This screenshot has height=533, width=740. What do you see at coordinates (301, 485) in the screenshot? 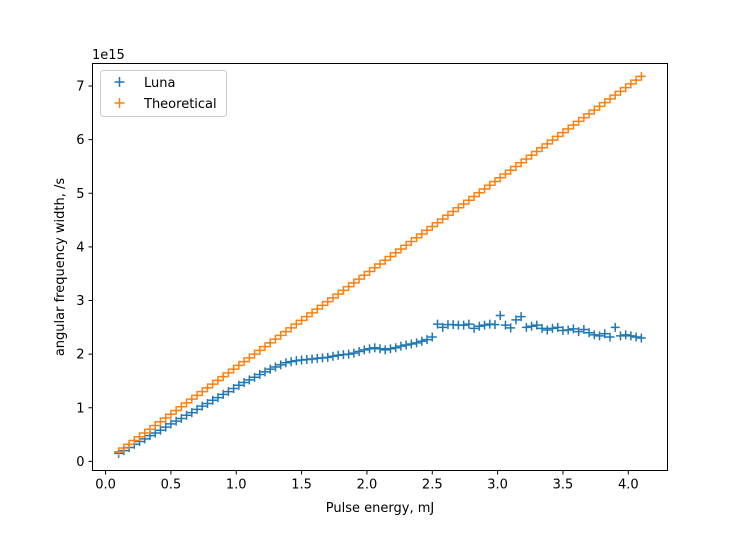
I see `x-tick-label: 1.5` at bounding box center [301, 485].